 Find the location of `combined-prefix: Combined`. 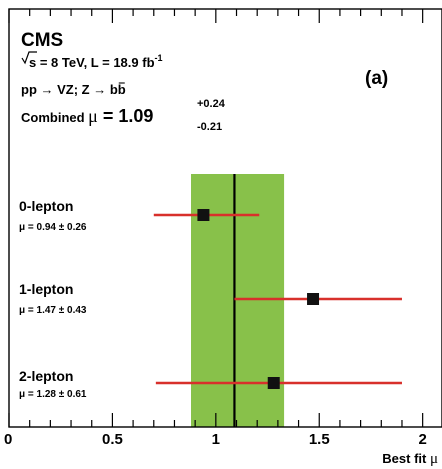

combined-prefix: Combined is located at coordinates (54, 117).